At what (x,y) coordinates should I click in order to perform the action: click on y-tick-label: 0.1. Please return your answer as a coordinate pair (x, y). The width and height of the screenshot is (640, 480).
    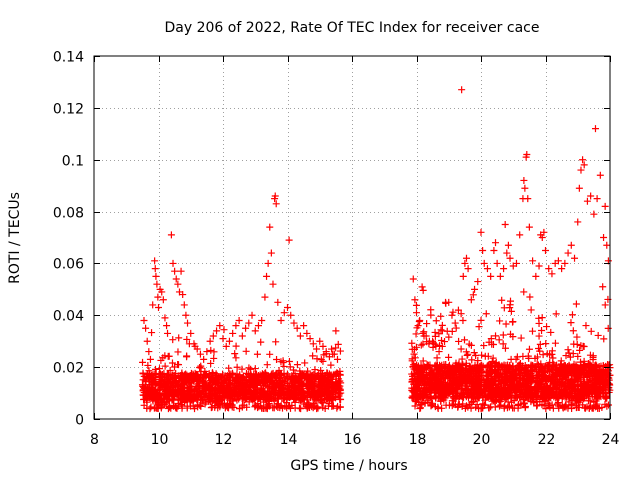
    Looking at the image, I should click on (73, 162).